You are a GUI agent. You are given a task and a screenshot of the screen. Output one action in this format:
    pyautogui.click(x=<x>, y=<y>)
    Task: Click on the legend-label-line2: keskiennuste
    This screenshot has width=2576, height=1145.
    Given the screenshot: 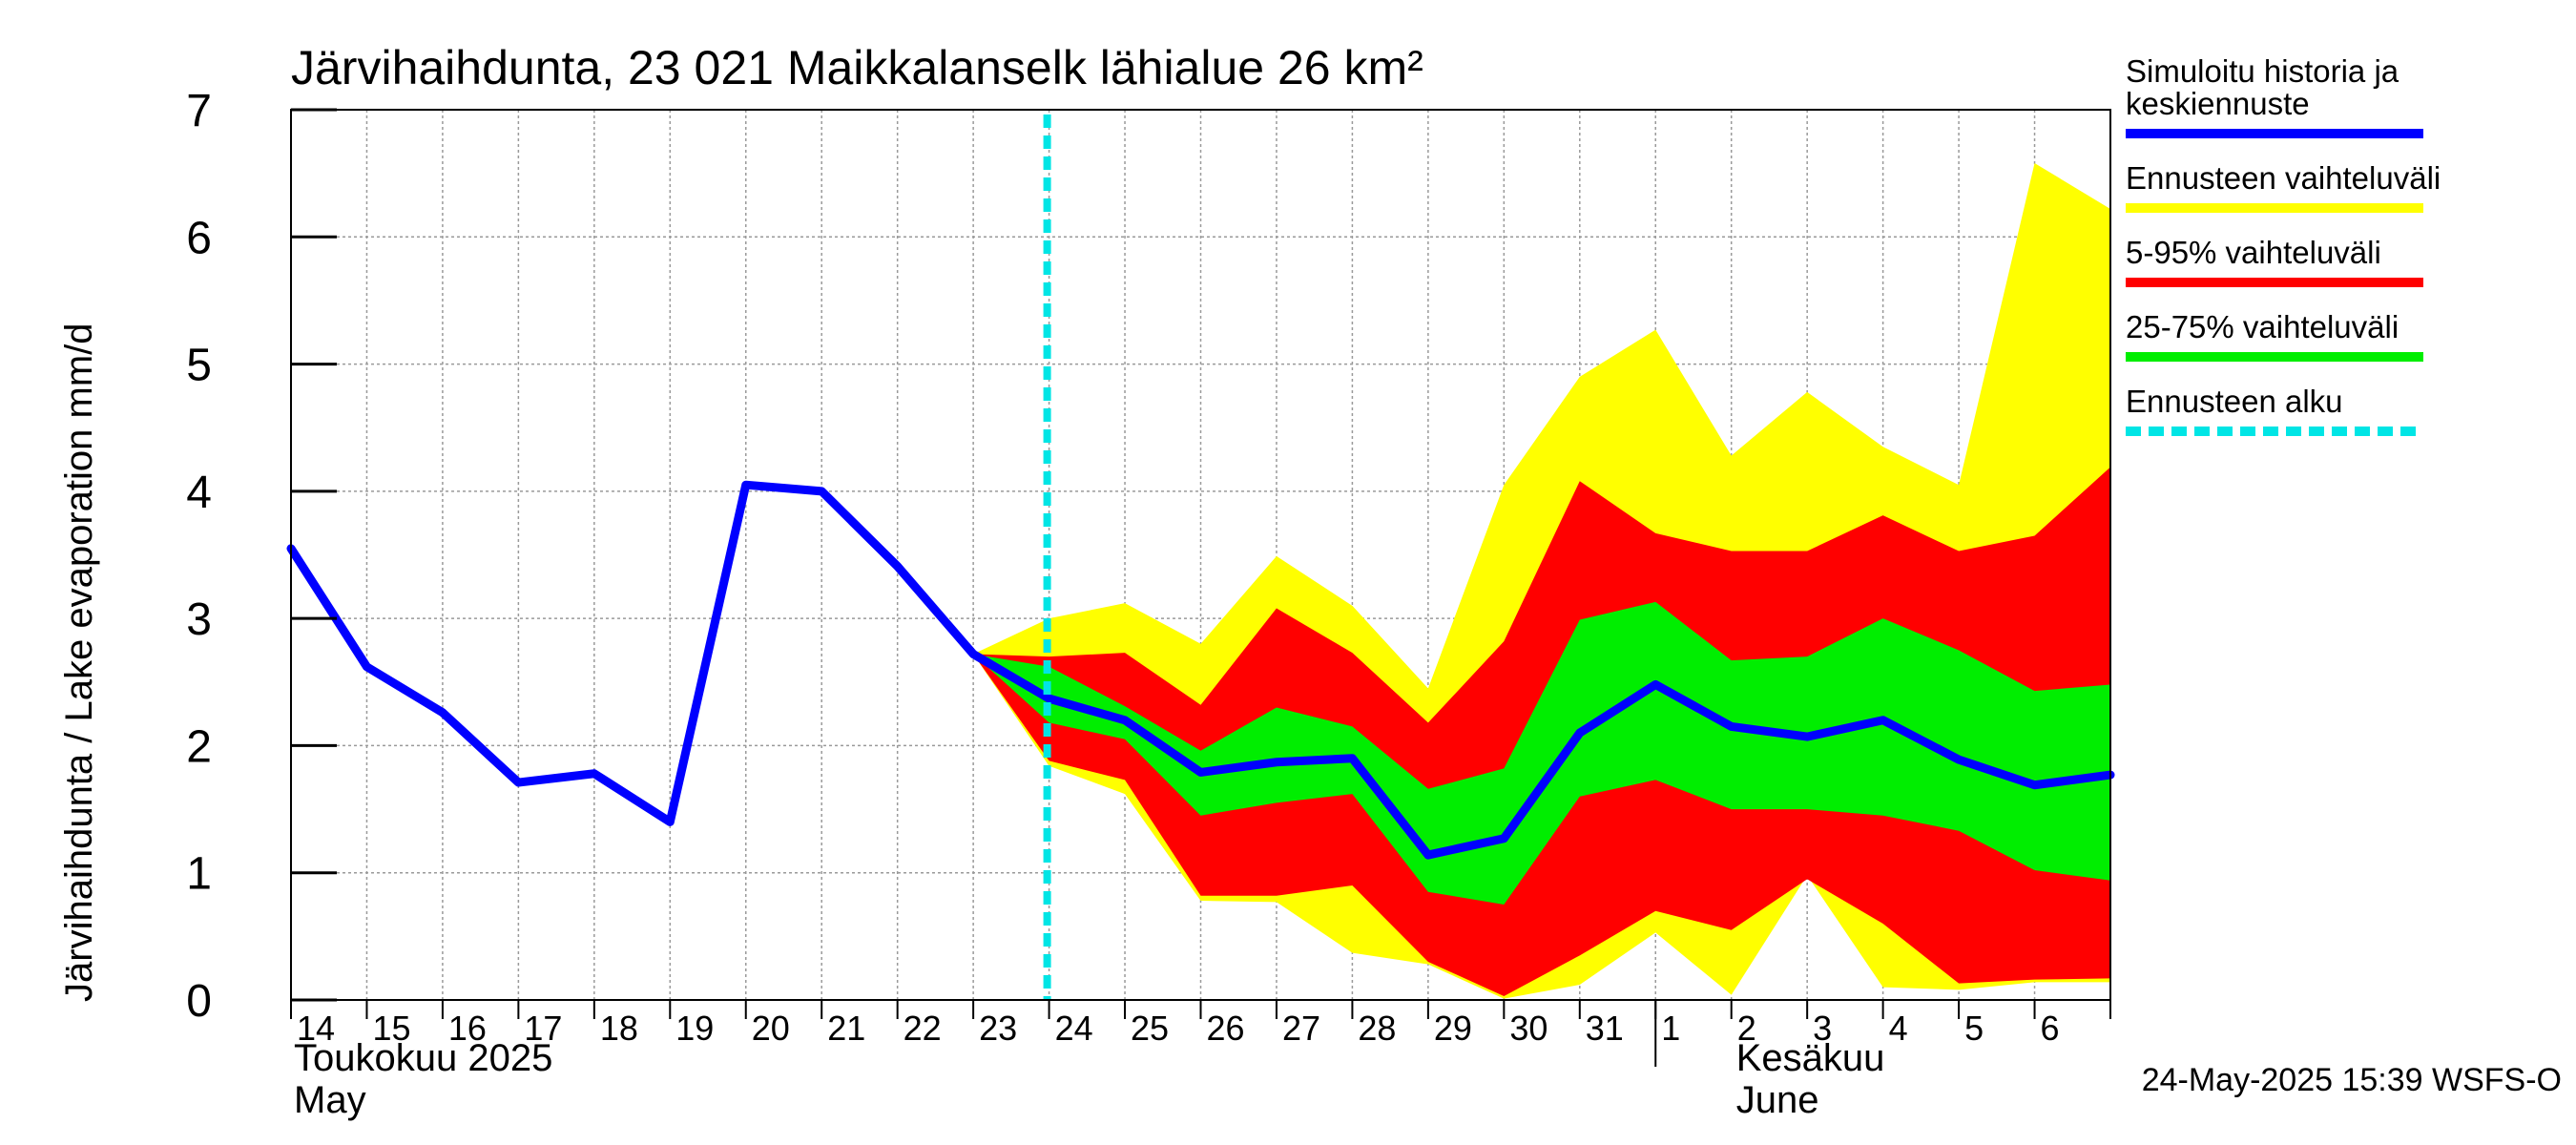 What is the action you would take?
    pyautogui.click(x=2218, y=103)
    